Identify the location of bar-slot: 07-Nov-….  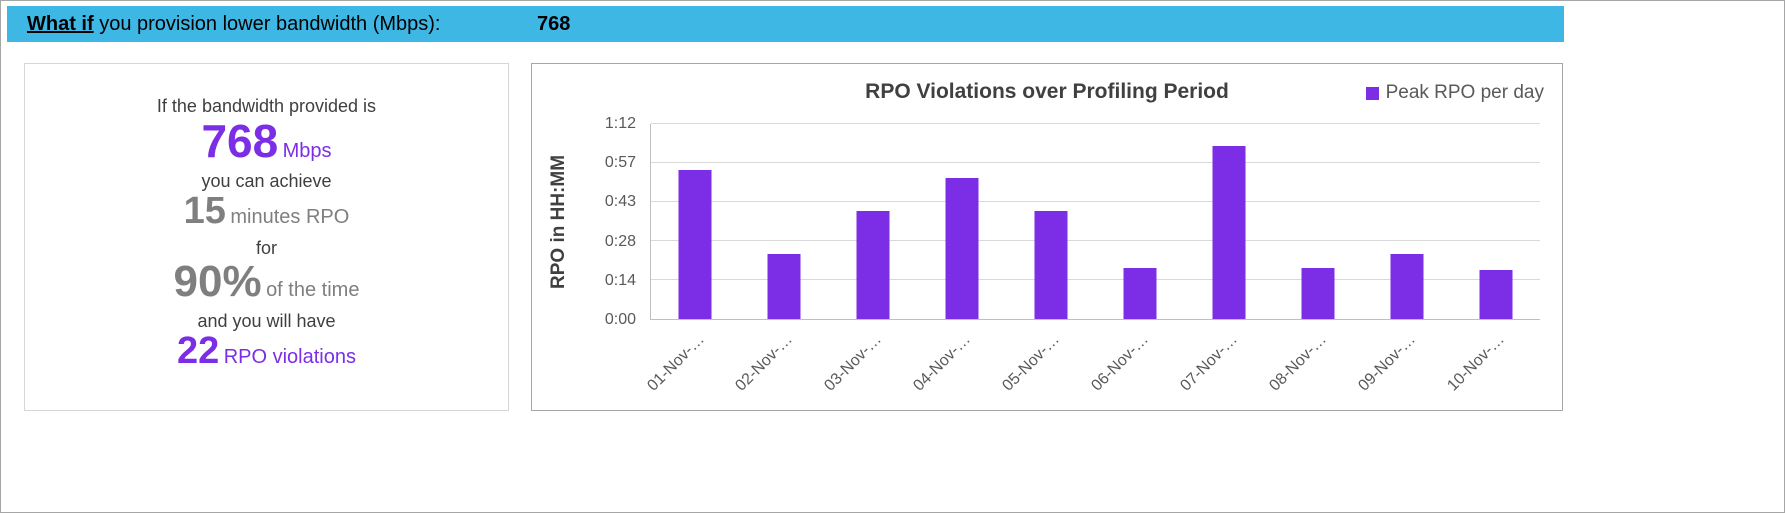
(1225, 259).